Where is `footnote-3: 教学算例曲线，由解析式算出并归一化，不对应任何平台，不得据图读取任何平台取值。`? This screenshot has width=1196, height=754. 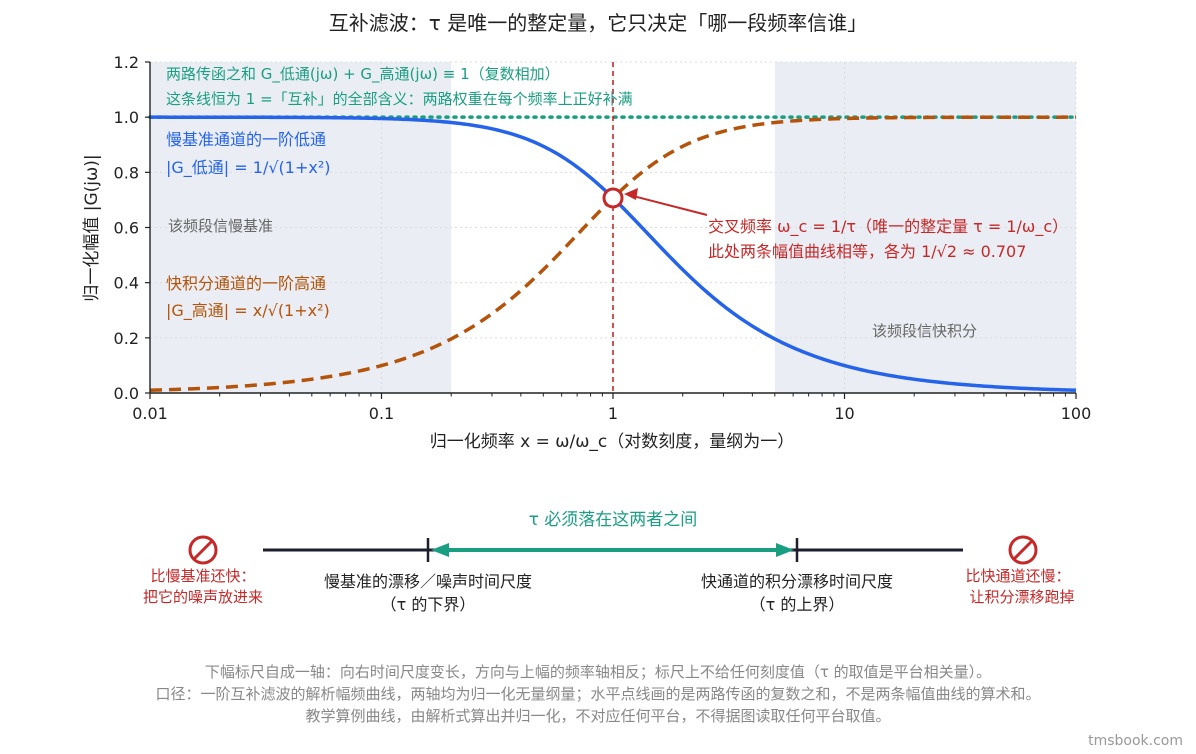
footnote-3: 教学算例曲线，由解析式算出并归一化，不对应任何平台，不得据图读取任何平台取值。 is located at coordinates (597, 716).